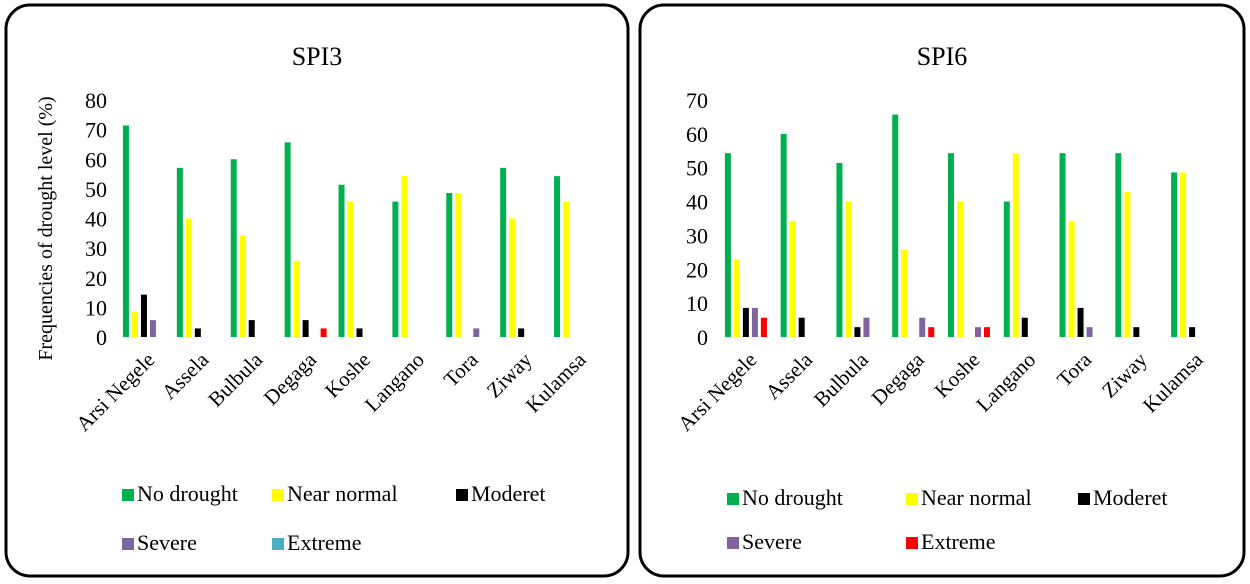 The width and height of the screenshot is (1250, 584). What do you see at coordinates (128, 544) in the screenshot?
I see `spi3-legend-swatch-severe` at bounding box center [128, 544].